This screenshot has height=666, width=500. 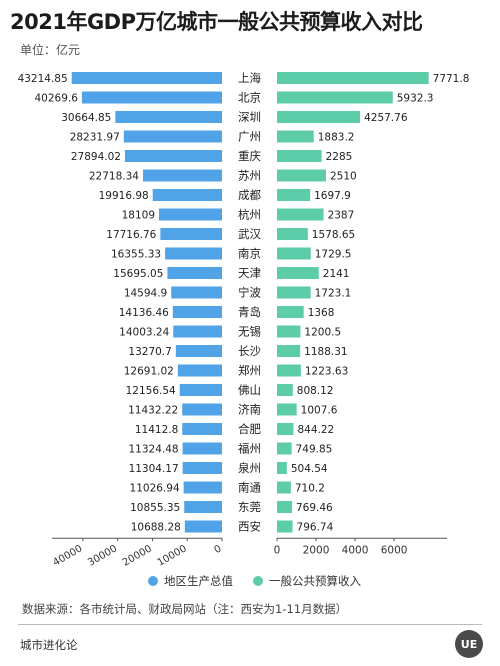 What do you see at coordinates (249, 429) in the screenshot?
I see `category-label: 合肥` at bounding box center [249, 429].